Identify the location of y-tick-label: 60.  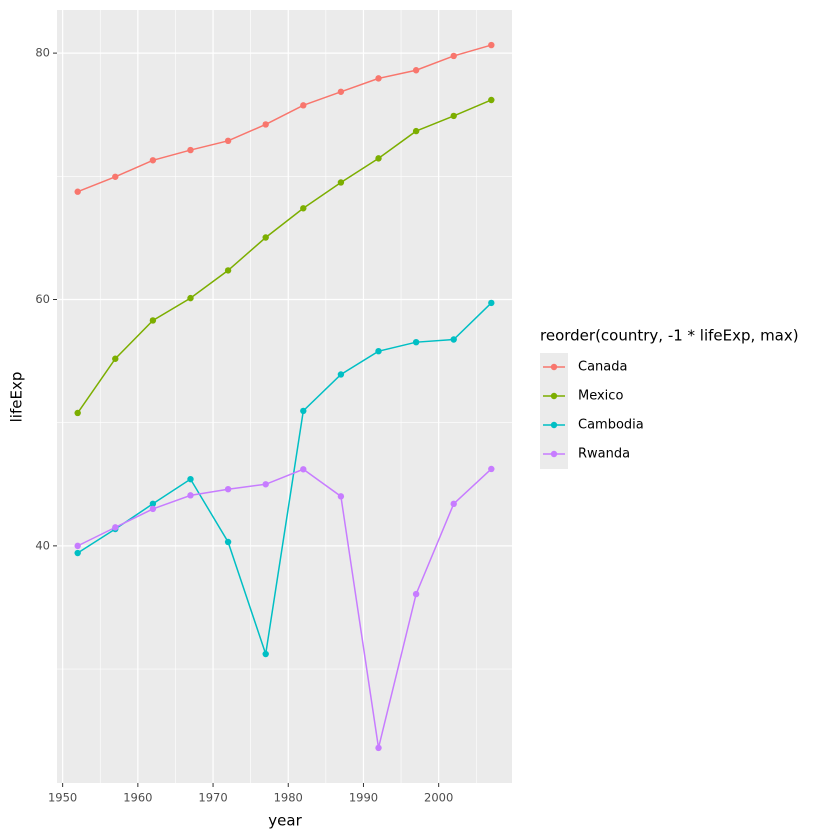
(42, 299).